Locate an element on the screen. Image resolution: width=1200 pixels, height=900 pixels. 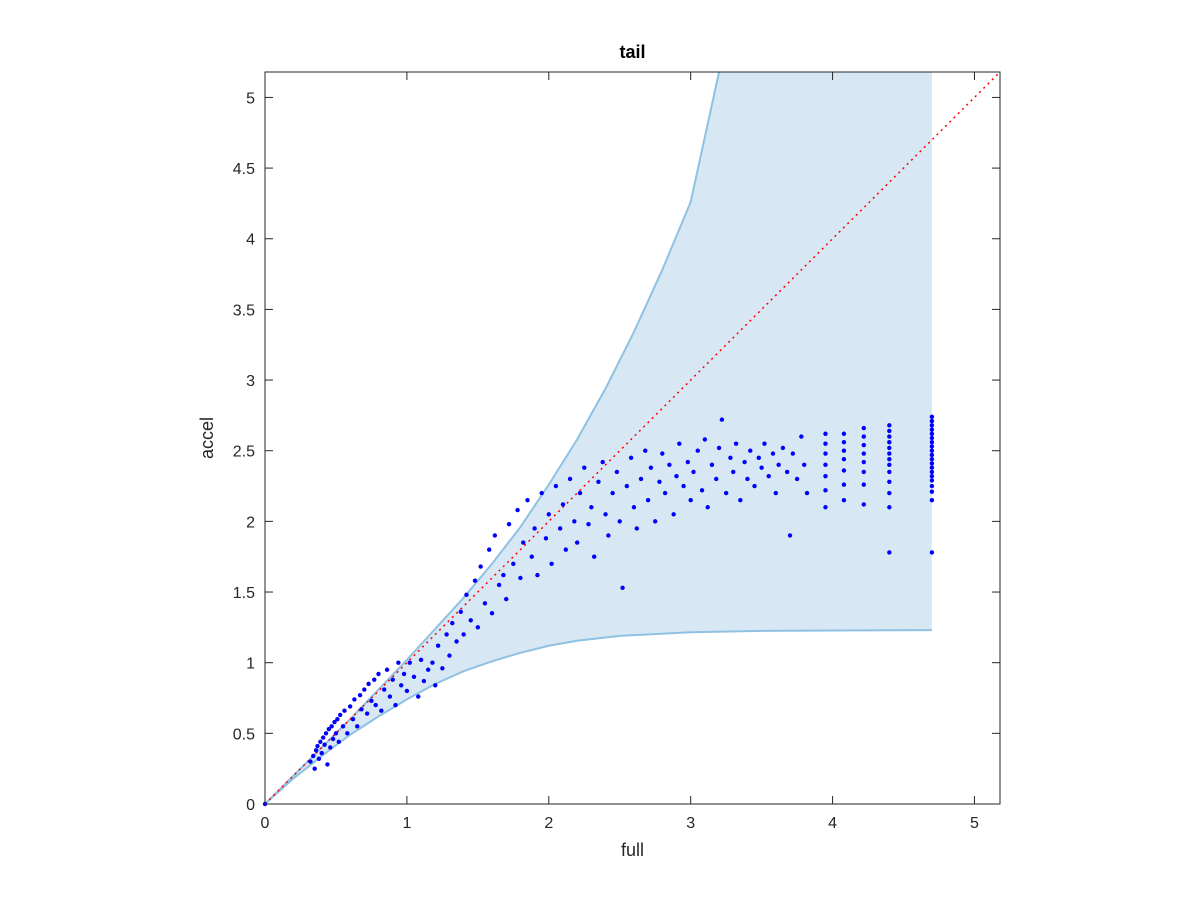
y-tick-label: 4.5 is located at coordinates (244, 169).